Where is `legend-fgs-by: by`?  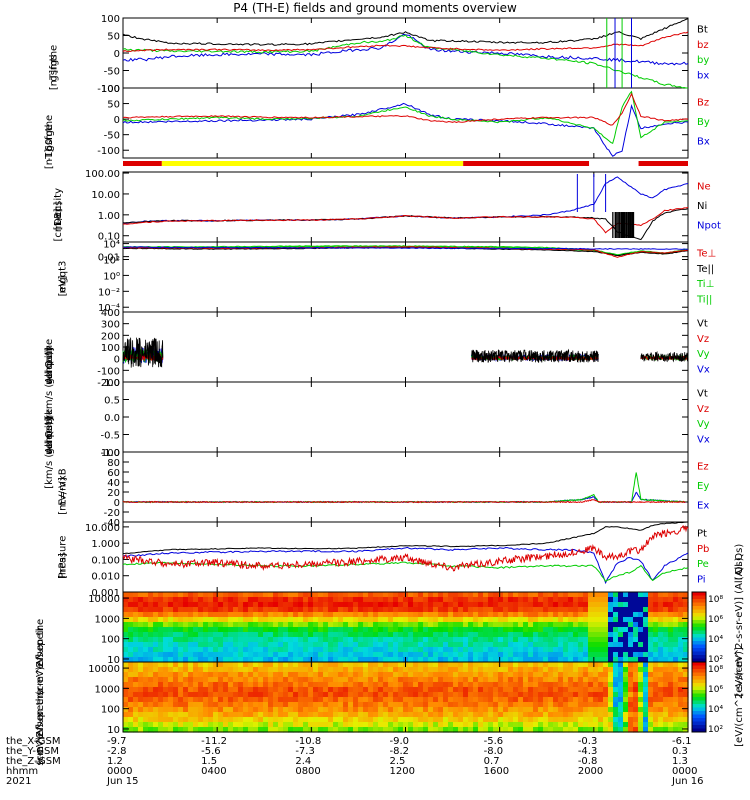 legend-fgs-by: by is located at coordinates (703, 60).